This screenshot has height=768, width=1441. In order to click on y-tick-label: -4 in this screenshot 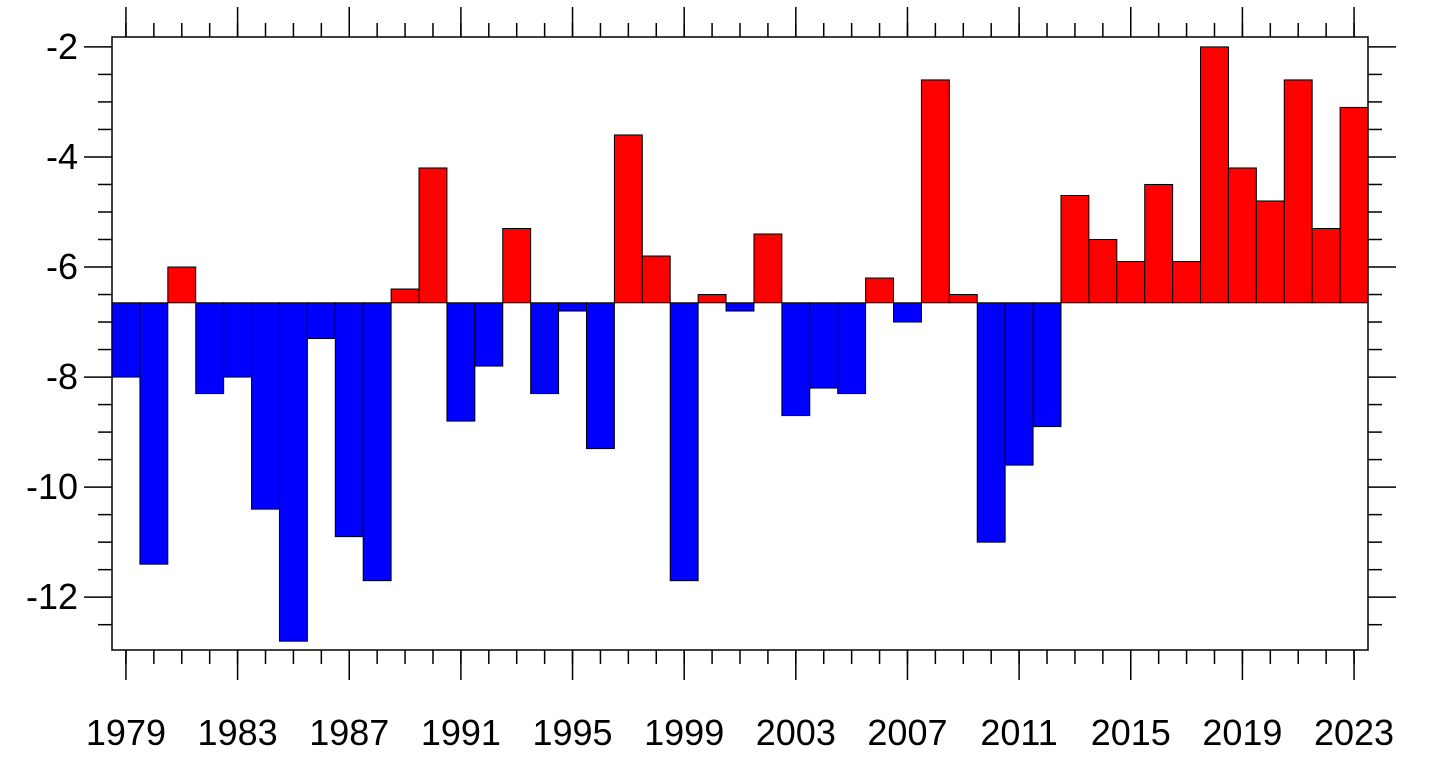, I will do `click(62, 156)`.